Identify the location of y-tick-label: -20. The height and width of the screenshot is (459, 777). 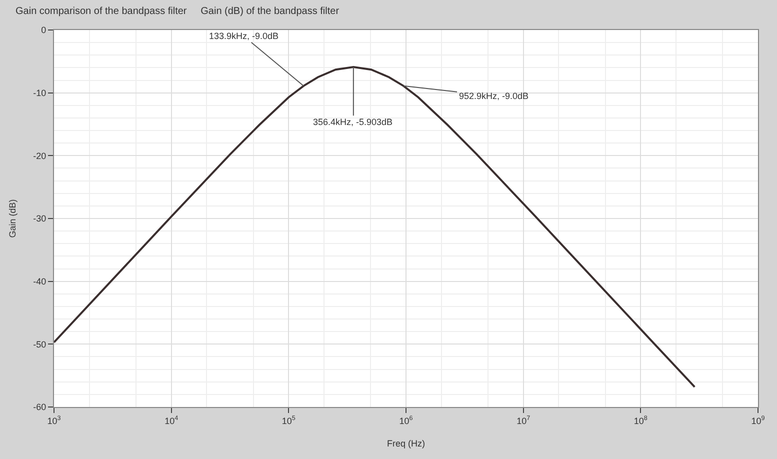
(39, 155).